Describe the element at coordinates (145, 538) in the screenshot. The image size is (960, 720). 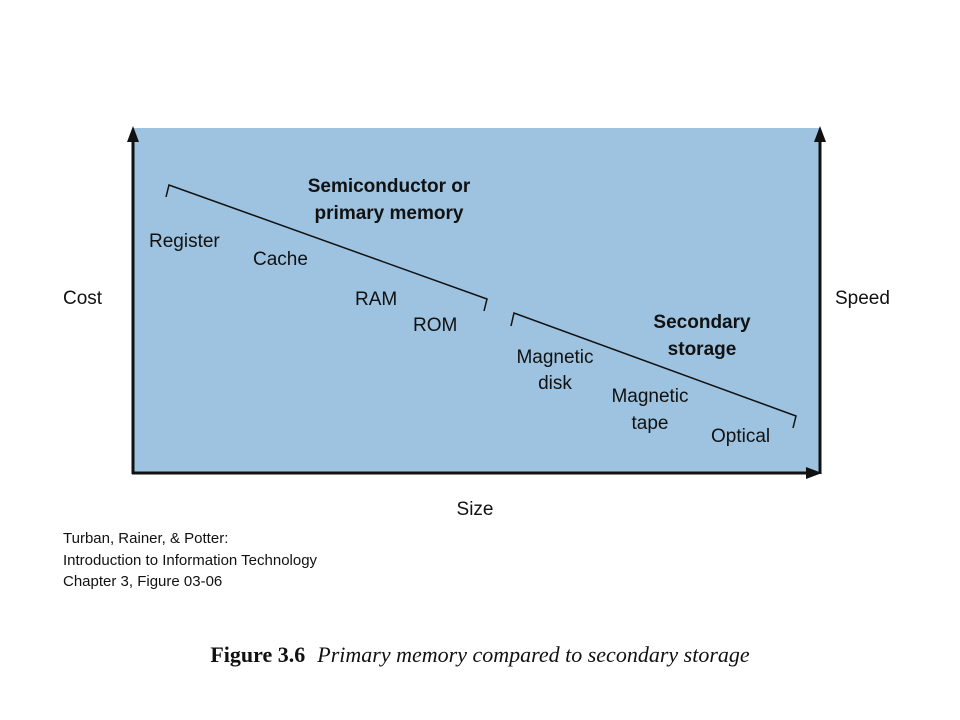
I see `credit-line: Turban, Rainer, & Potter:` at that location.